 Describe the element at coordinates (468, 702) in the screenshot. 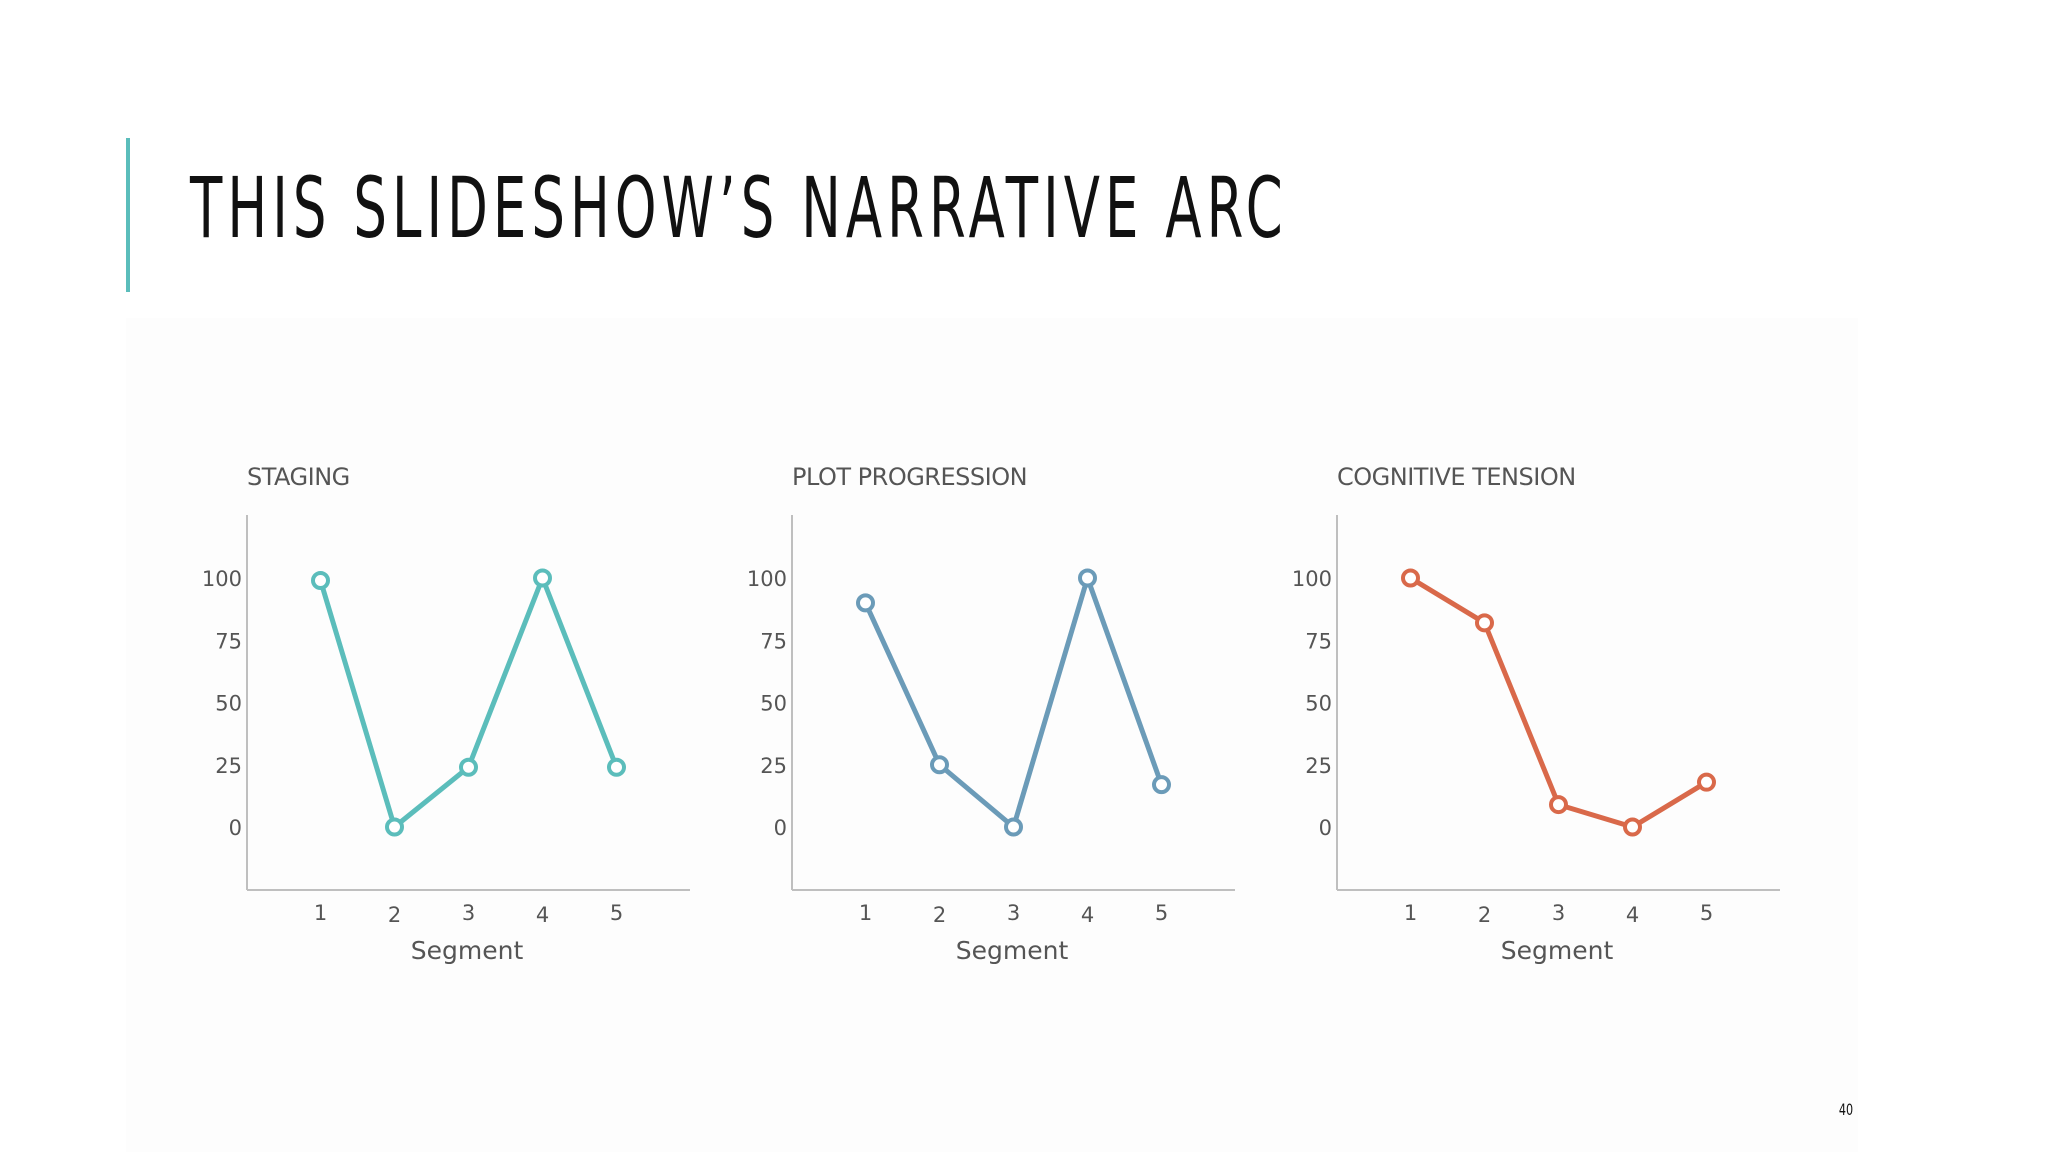

I see `chart-1-series-line` at that location.